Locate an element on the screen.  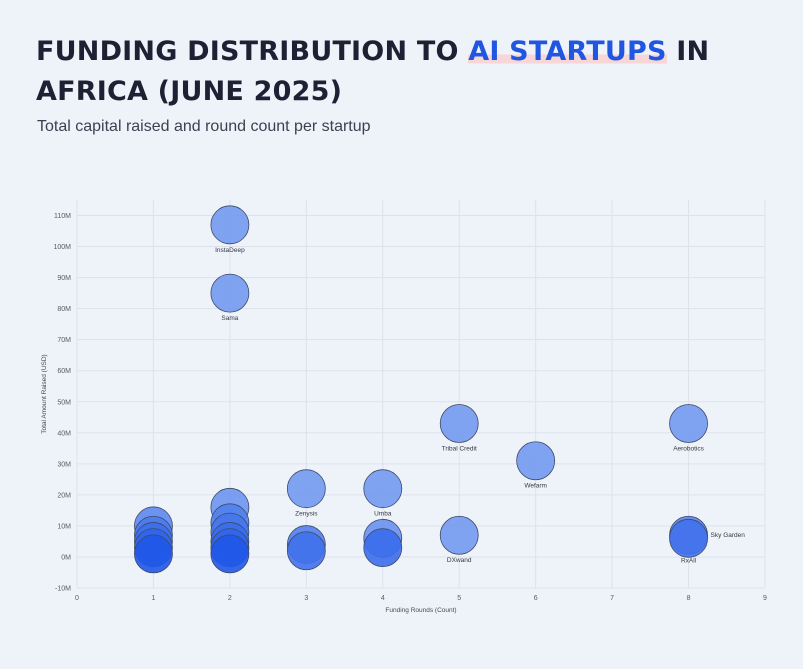
y-tick-label: 0M is located at coordinates (66, 557).